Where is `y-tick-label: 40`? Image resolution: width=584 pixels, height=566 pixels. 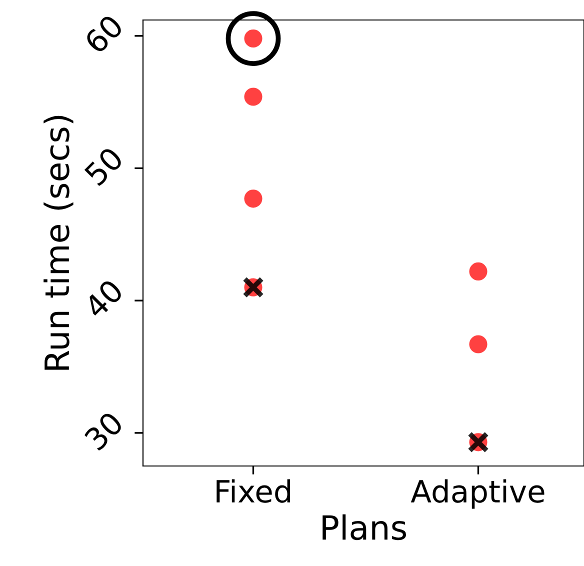
y-tick-label: 40 is located at coordinates (103, 299).